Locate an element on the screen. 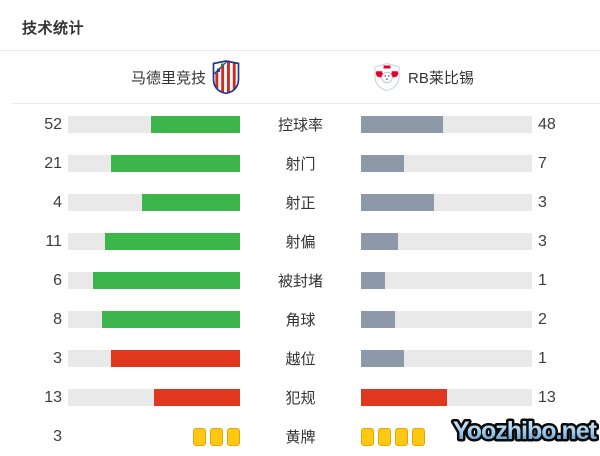 The image size is (600, 456). home-value: 4 is located at coordinates (57, 202).